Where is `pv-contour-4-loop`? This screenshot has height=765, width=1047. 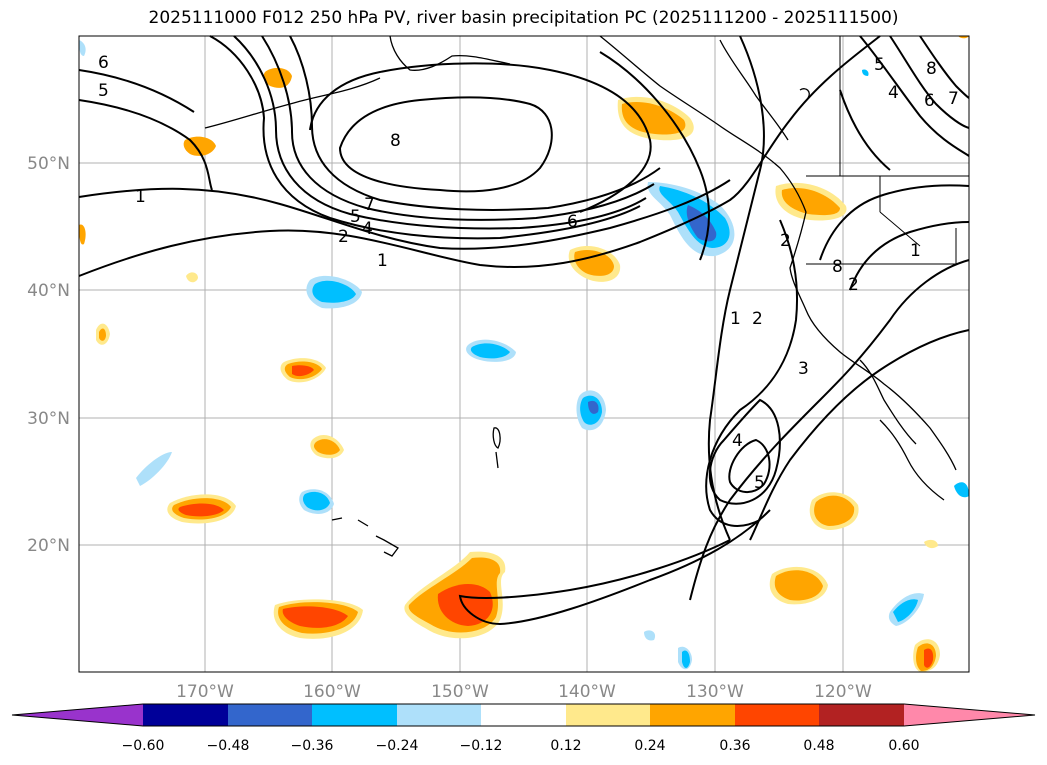
pv-contour-4-loop is located at coordinates (744, 451).